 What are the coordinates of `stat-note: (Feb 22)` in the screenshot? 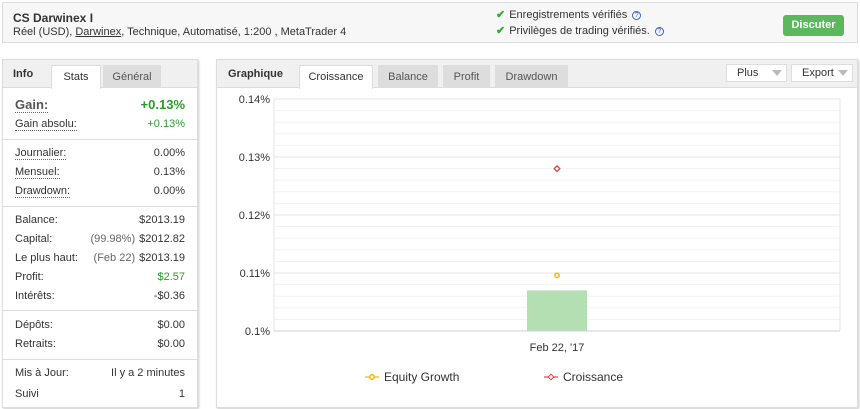 It's located at (114, 258).